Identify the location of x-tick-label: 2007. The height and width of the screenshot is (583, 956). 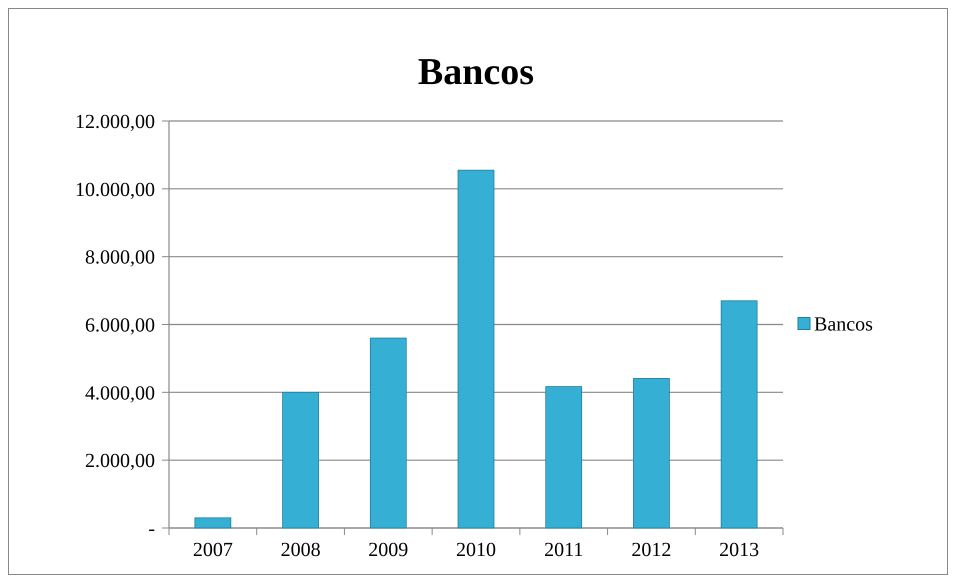
(212, 550).